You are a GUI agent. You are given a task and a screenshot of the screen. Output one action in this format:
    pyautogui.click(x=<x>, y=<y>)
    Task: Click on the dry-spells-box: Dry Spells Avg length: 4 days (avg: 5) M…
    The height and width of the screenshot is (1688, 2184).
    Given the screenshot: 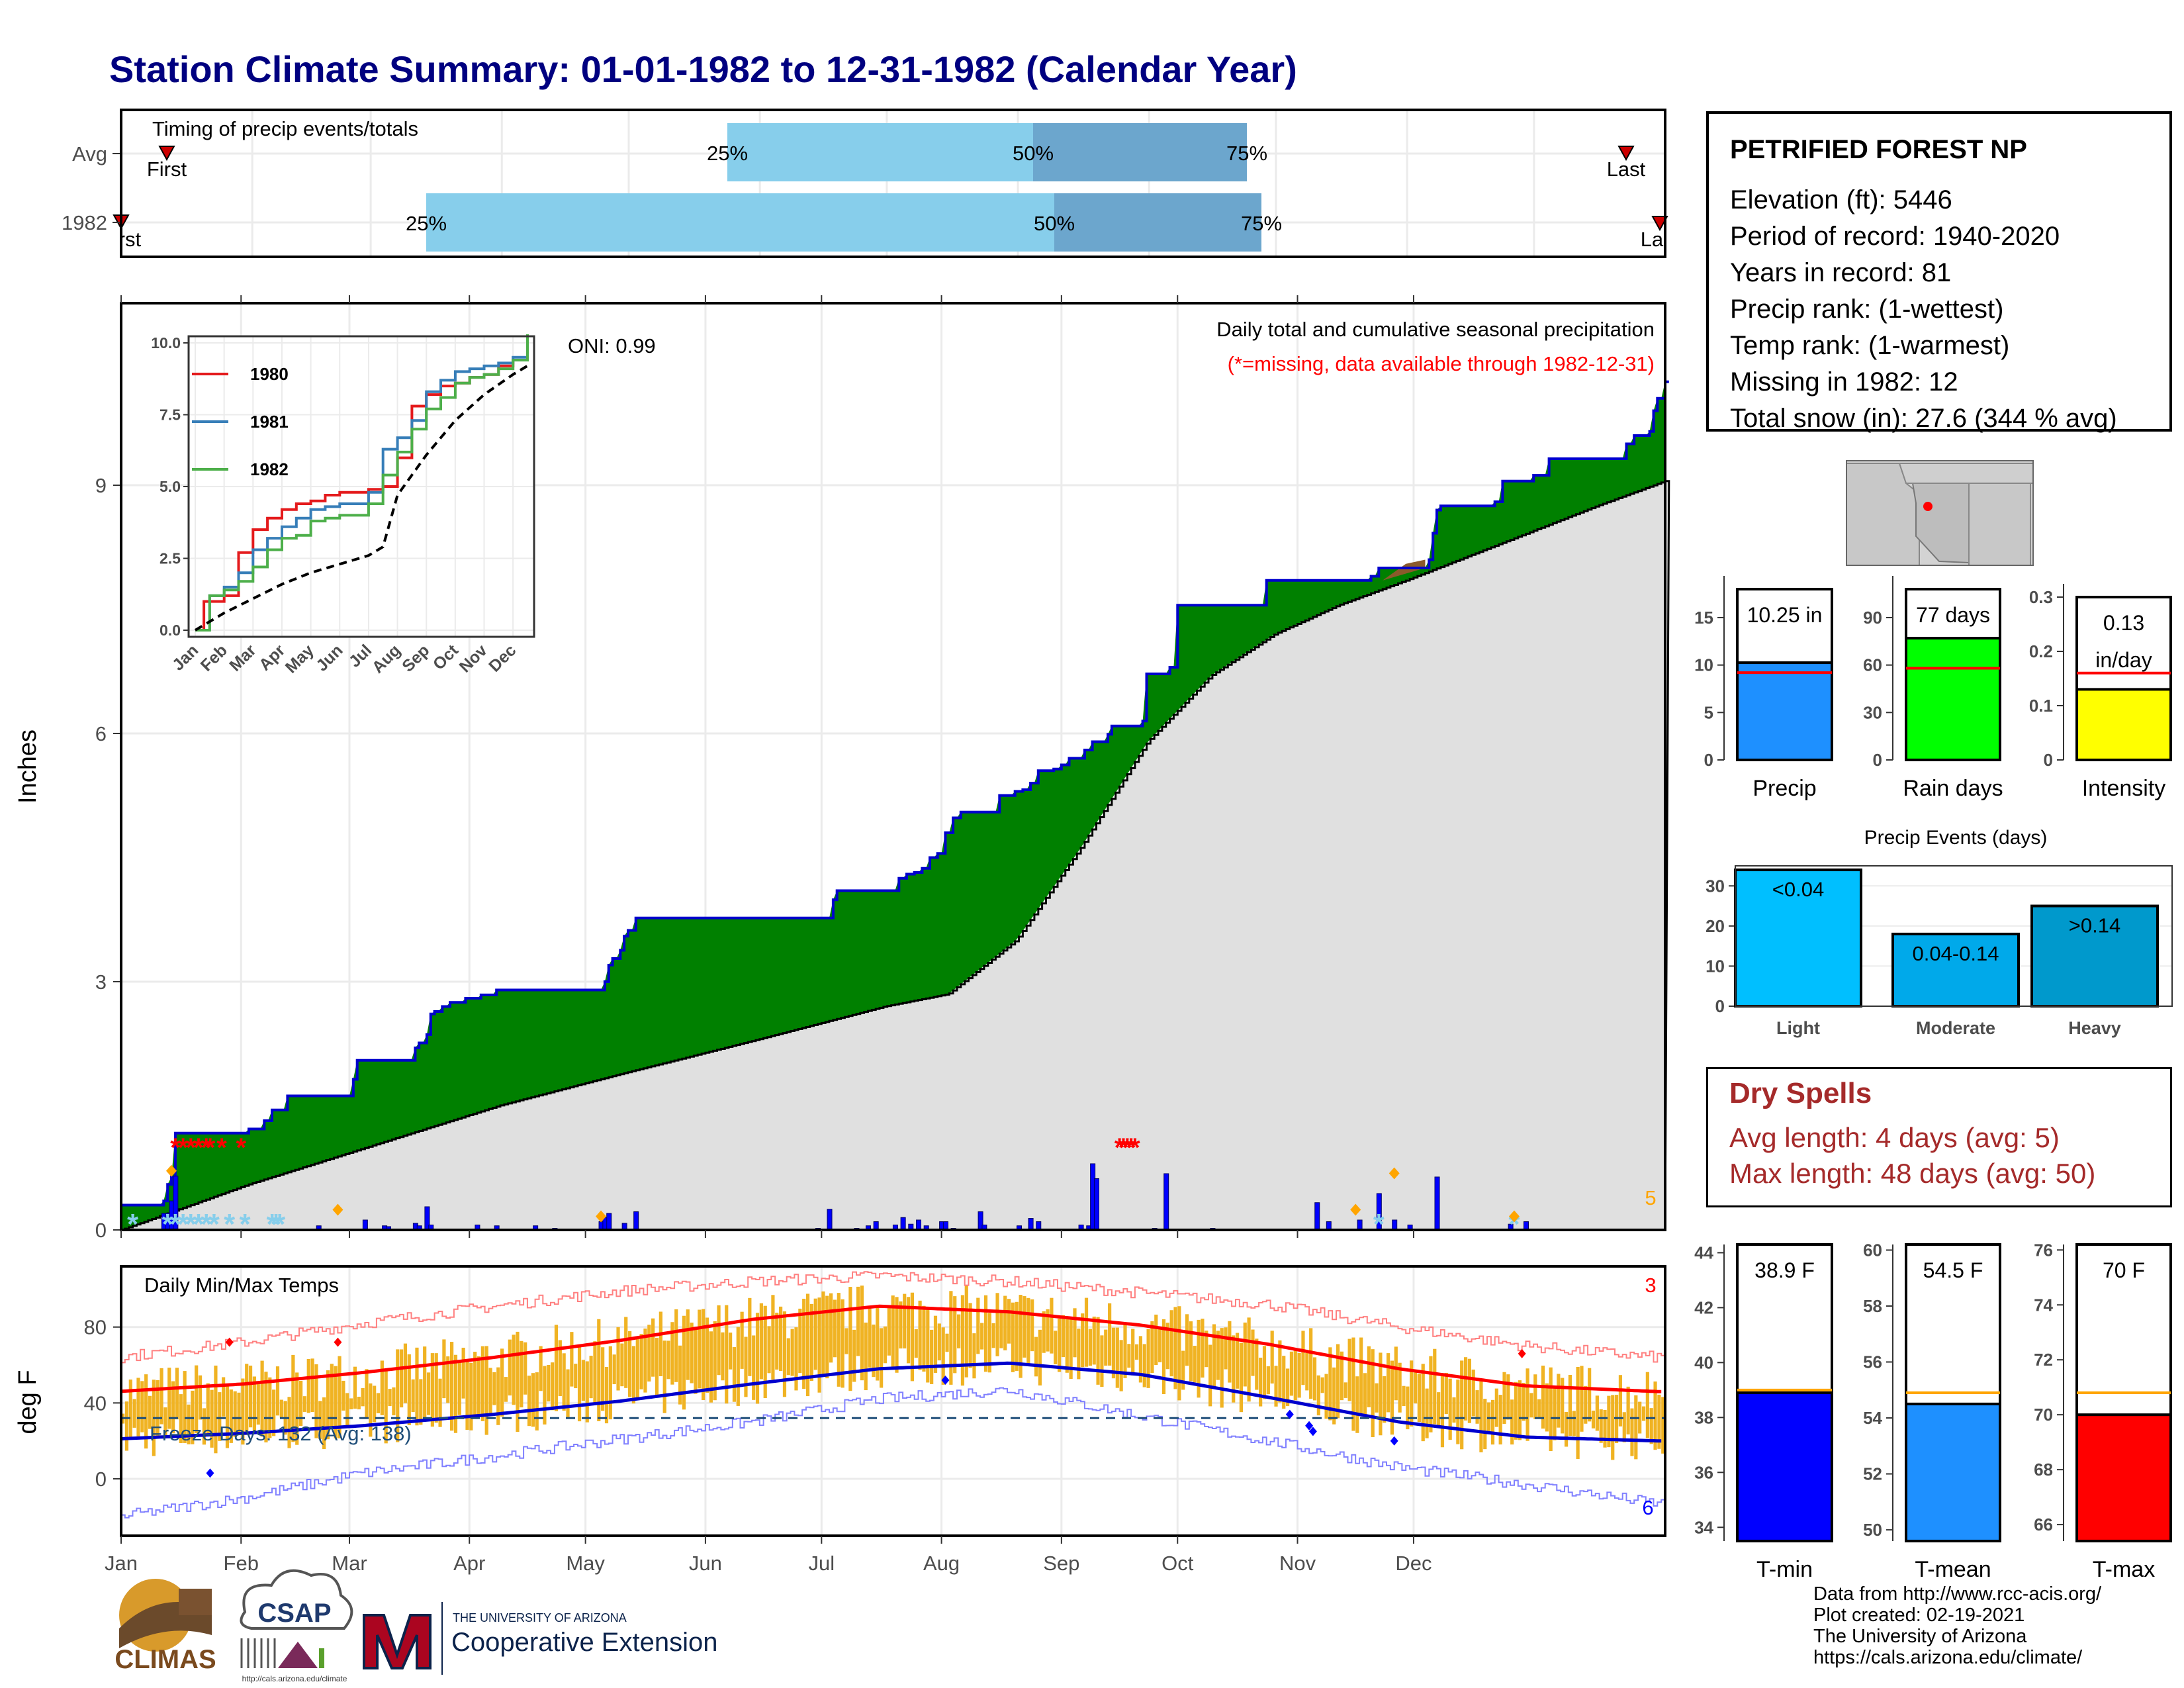 What is the action you would take?
    pyautogui.click(x=1939, y=1137)
    